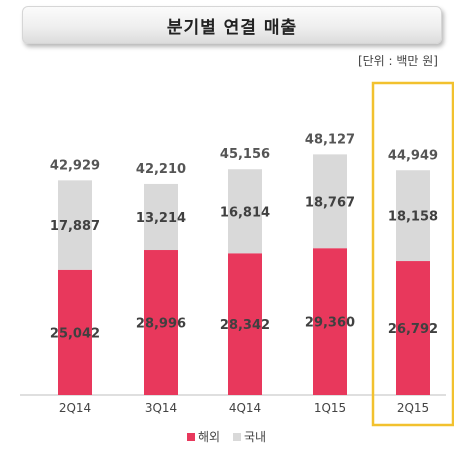  I want to click on bar-overseas-3Q14, so click(161, 322).